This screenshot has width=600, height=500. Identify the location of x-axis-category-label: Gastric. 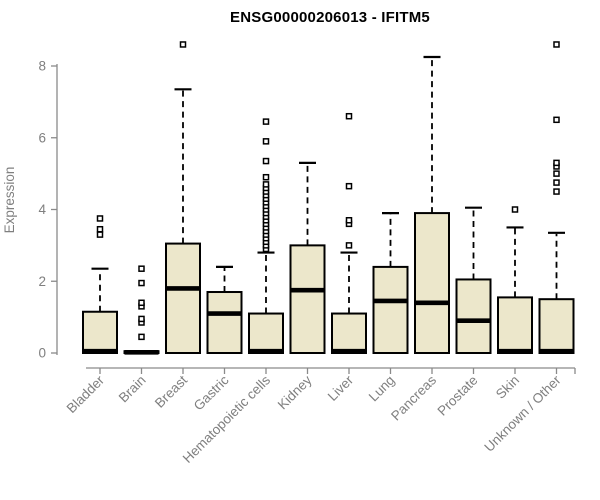
(211, 392).